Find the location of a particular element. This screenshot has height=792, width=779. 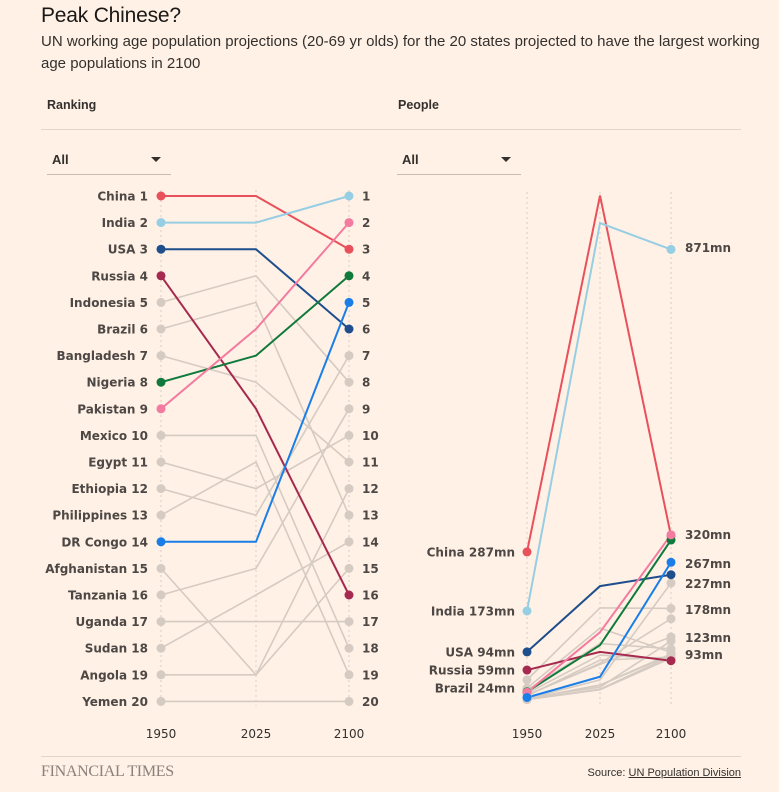

ranking-line-china is located at coordinates (255, 223).